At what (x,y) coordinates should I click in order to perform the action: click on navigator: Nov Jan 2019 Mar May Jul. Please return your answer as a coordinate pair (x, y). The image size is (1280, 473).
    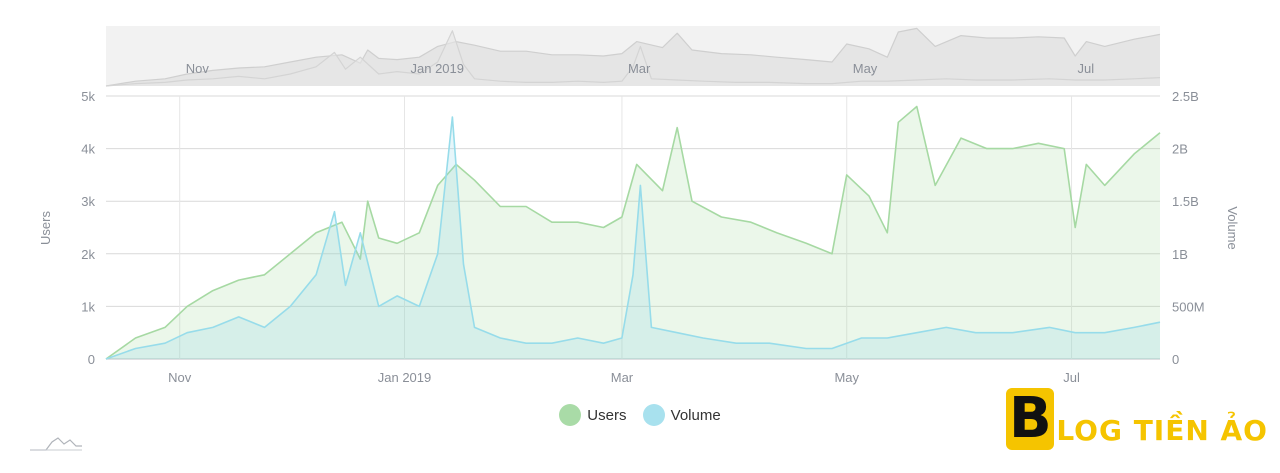
    Looking at the image, I should click on (633, 56).